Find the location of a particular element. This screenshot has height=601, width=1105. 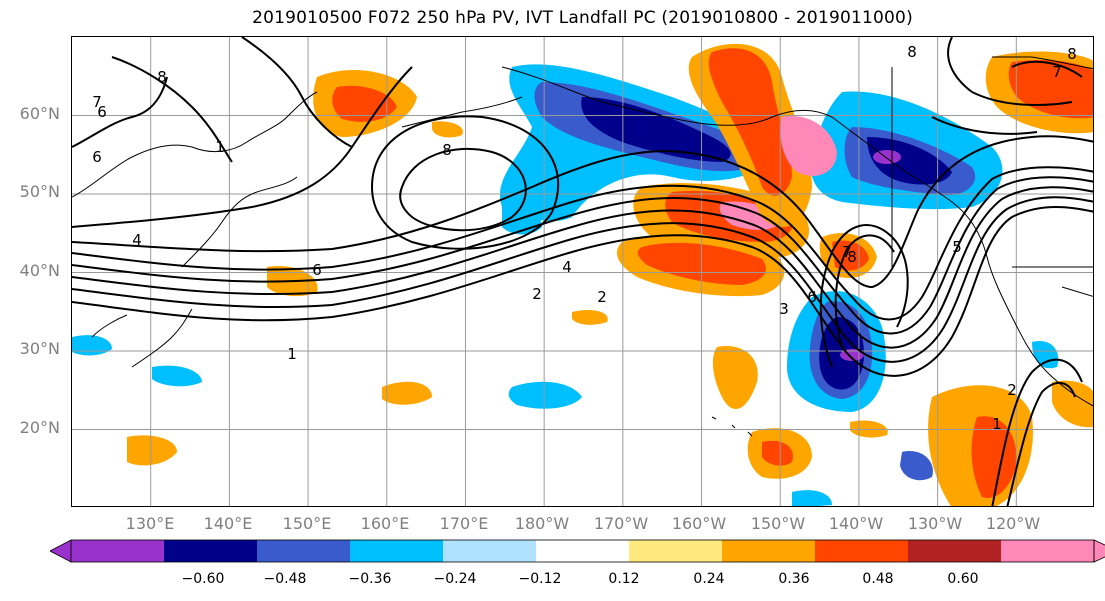

colorbar-tick-label: 0.12 is located at coordinates (624, 579).